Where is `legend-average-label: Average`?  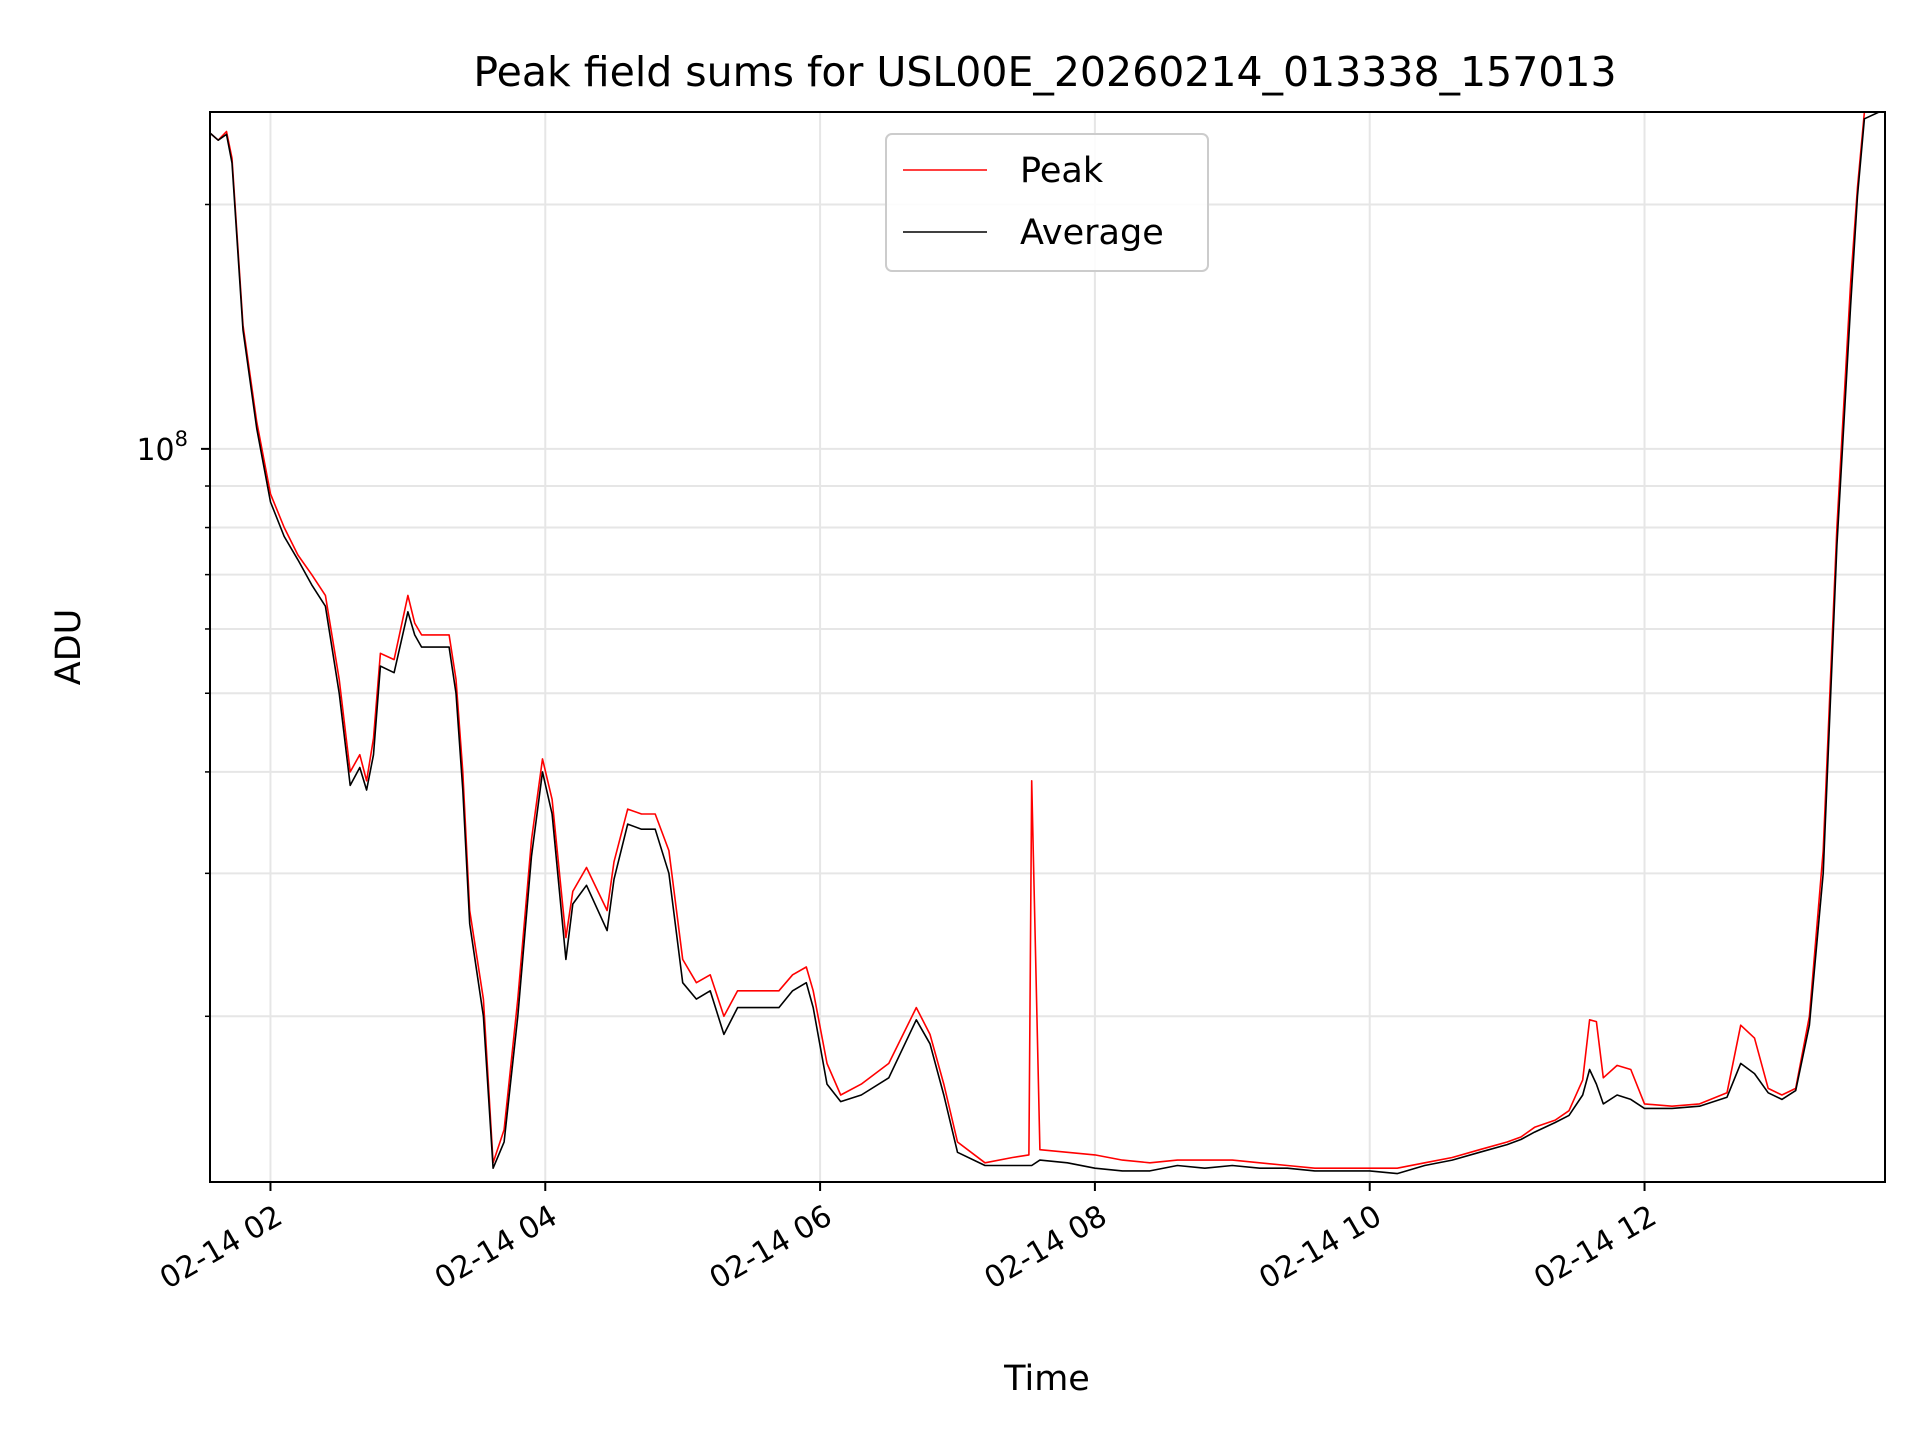
legend-average-label: Average is located at coordinates (1092, 233).